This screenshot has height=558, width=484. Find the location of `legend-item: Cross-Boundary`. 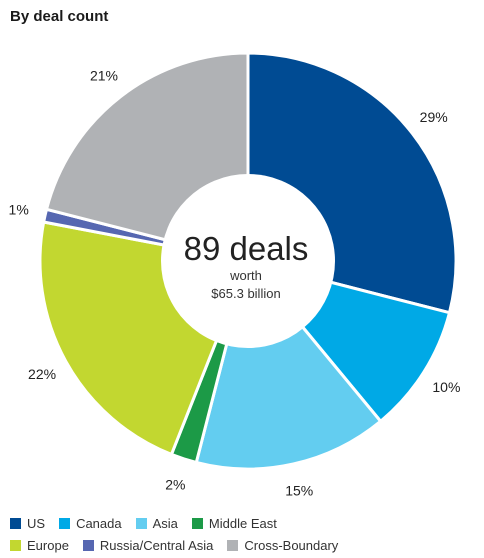

legend-item: Cross-Boundary is located at coordinates (282, 545).